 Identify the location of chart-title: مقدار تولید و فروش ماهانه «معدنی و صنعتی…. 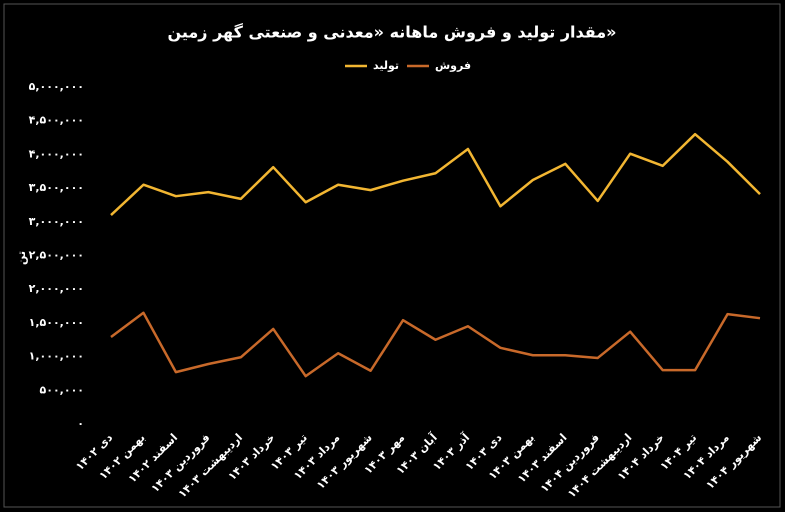
(391, 32).